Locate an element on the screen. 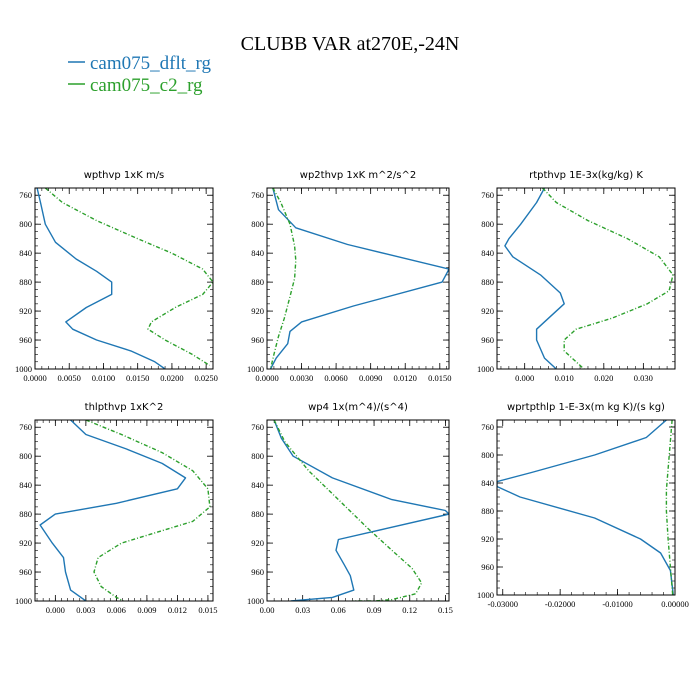  x-tick-label: 0.015 is located at coordinates (207, 610).